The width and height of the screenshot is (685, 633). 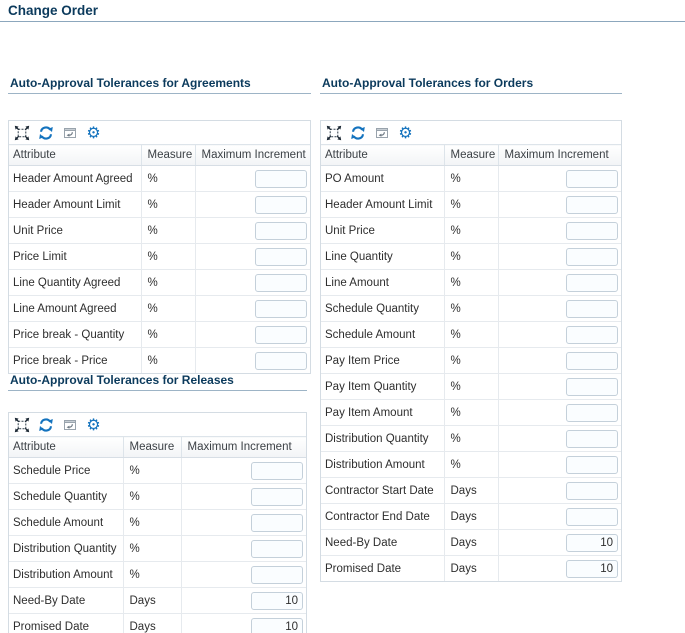 What do you see at coordinates (342, 21) in the screenshot?
I see `page-title-divider` at bounding box center [342, 21].